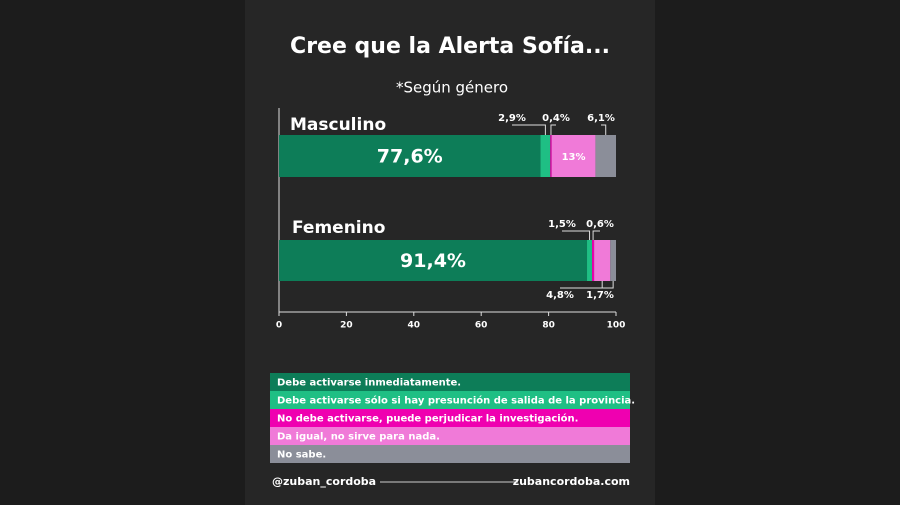  Describe the element at coordinates (279, 326) in the screenshot. I see `x-tick-label: 0` at that location.